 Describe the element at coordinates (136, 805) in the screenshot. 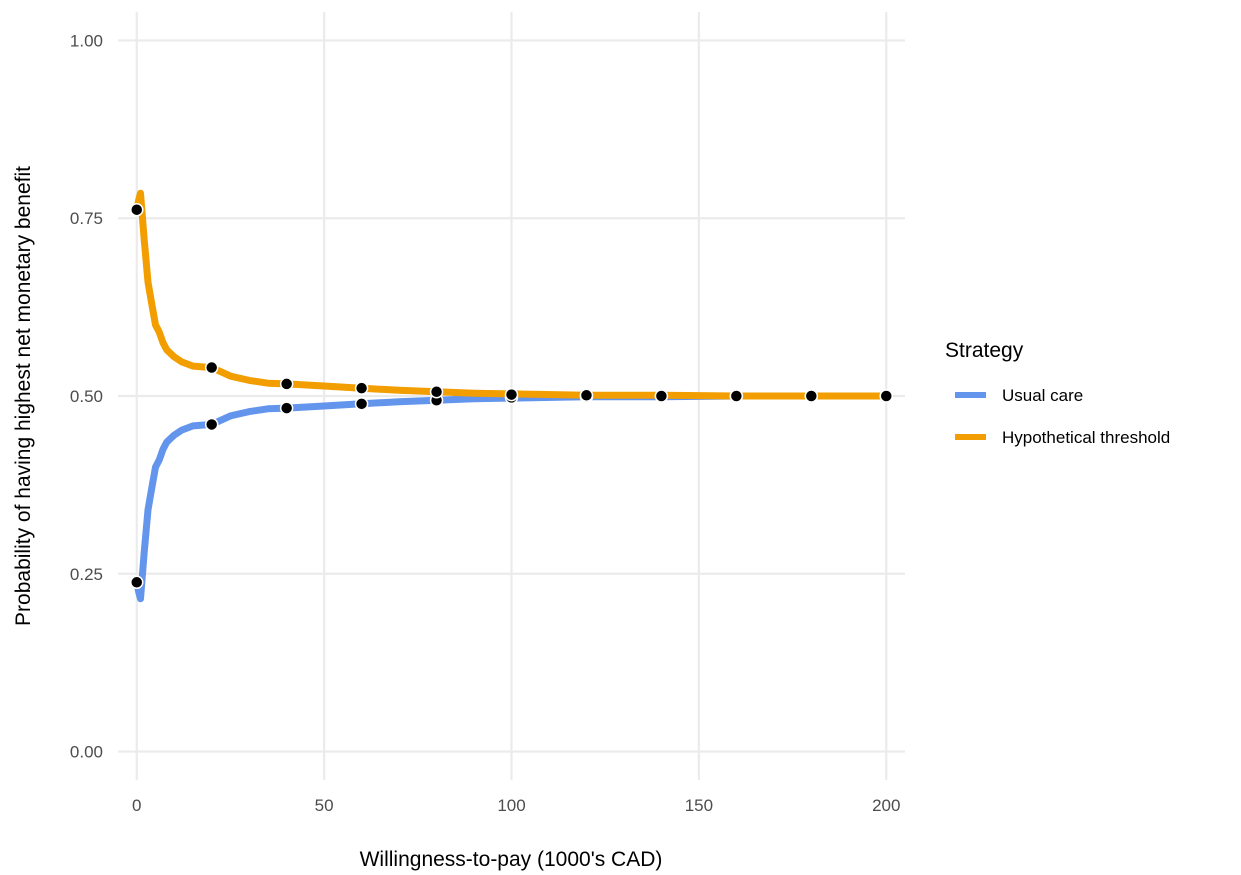

I see `x-tick-label-0: 0` at that location.